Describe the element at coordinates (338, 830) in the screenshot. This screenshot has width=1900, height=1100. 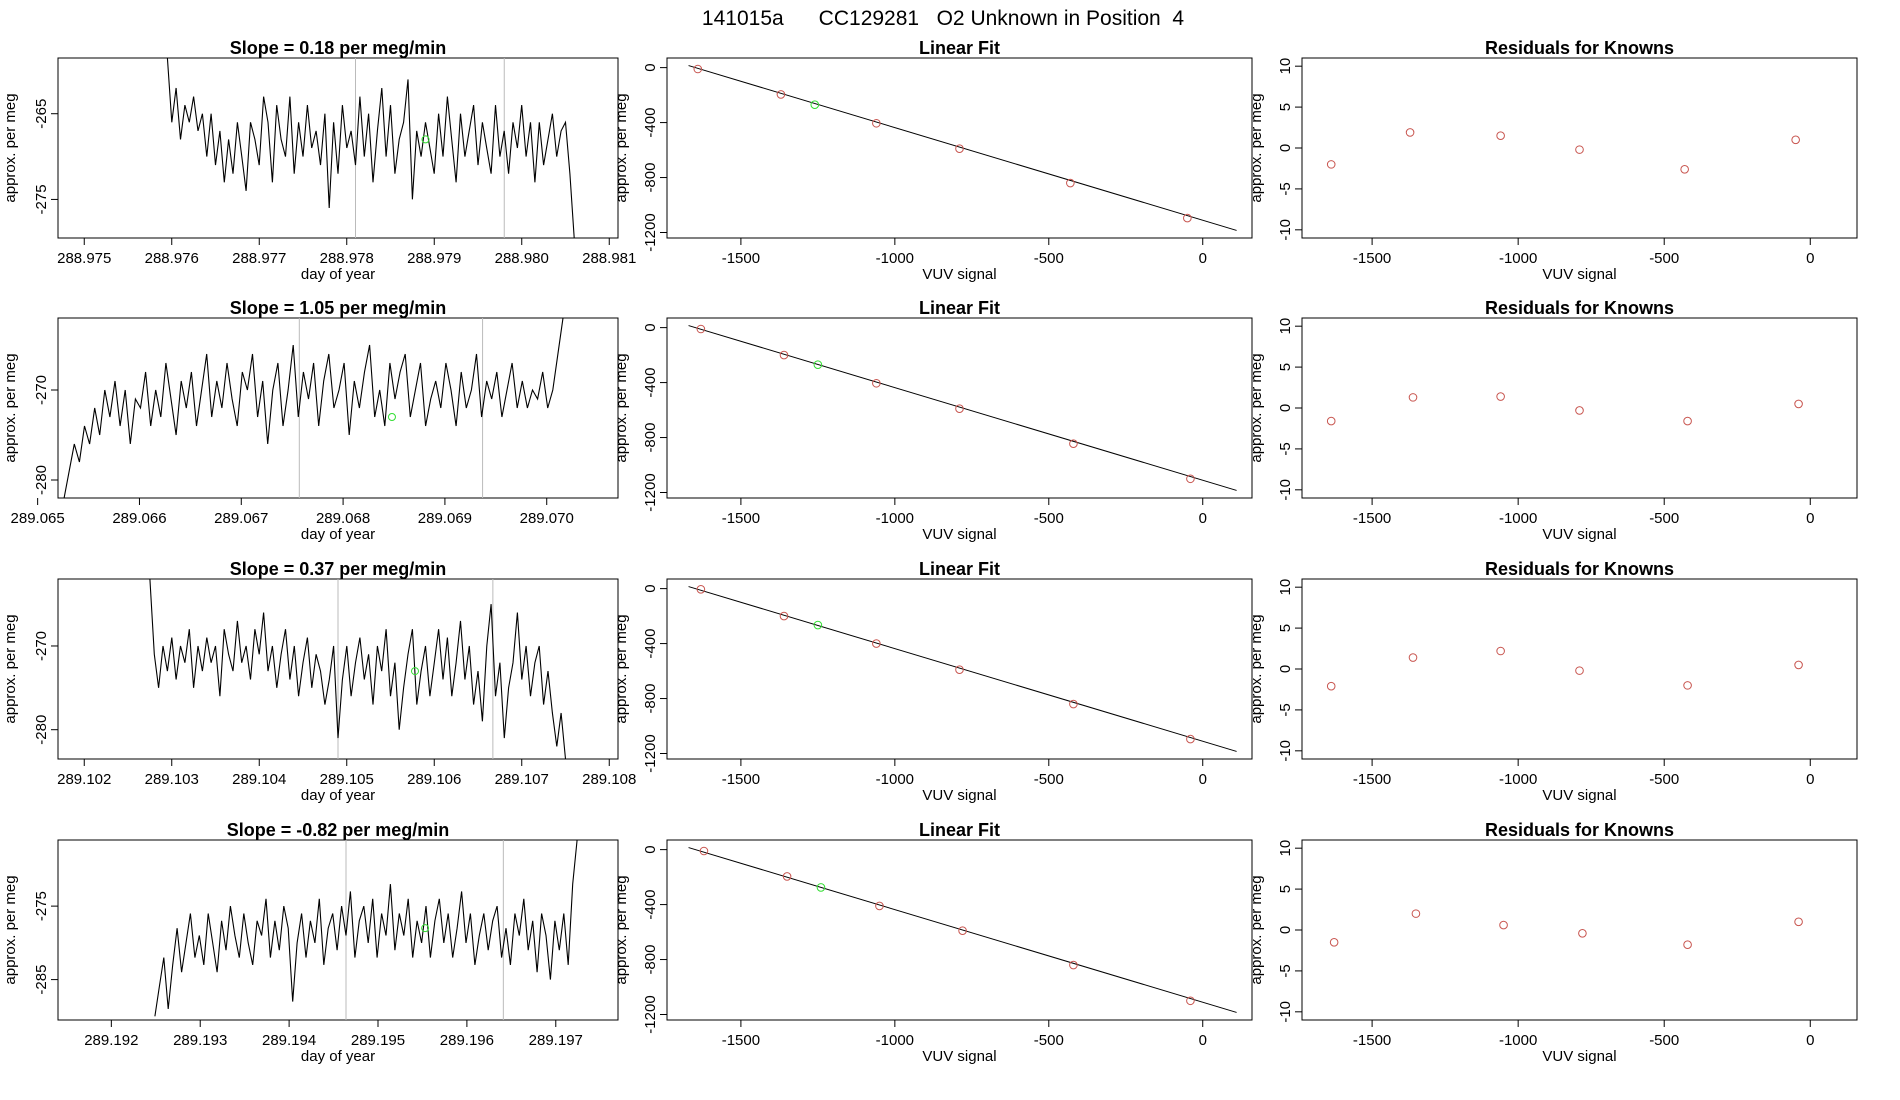
I see `chart-title: Slope = -0.82 per meg/min` at that location.